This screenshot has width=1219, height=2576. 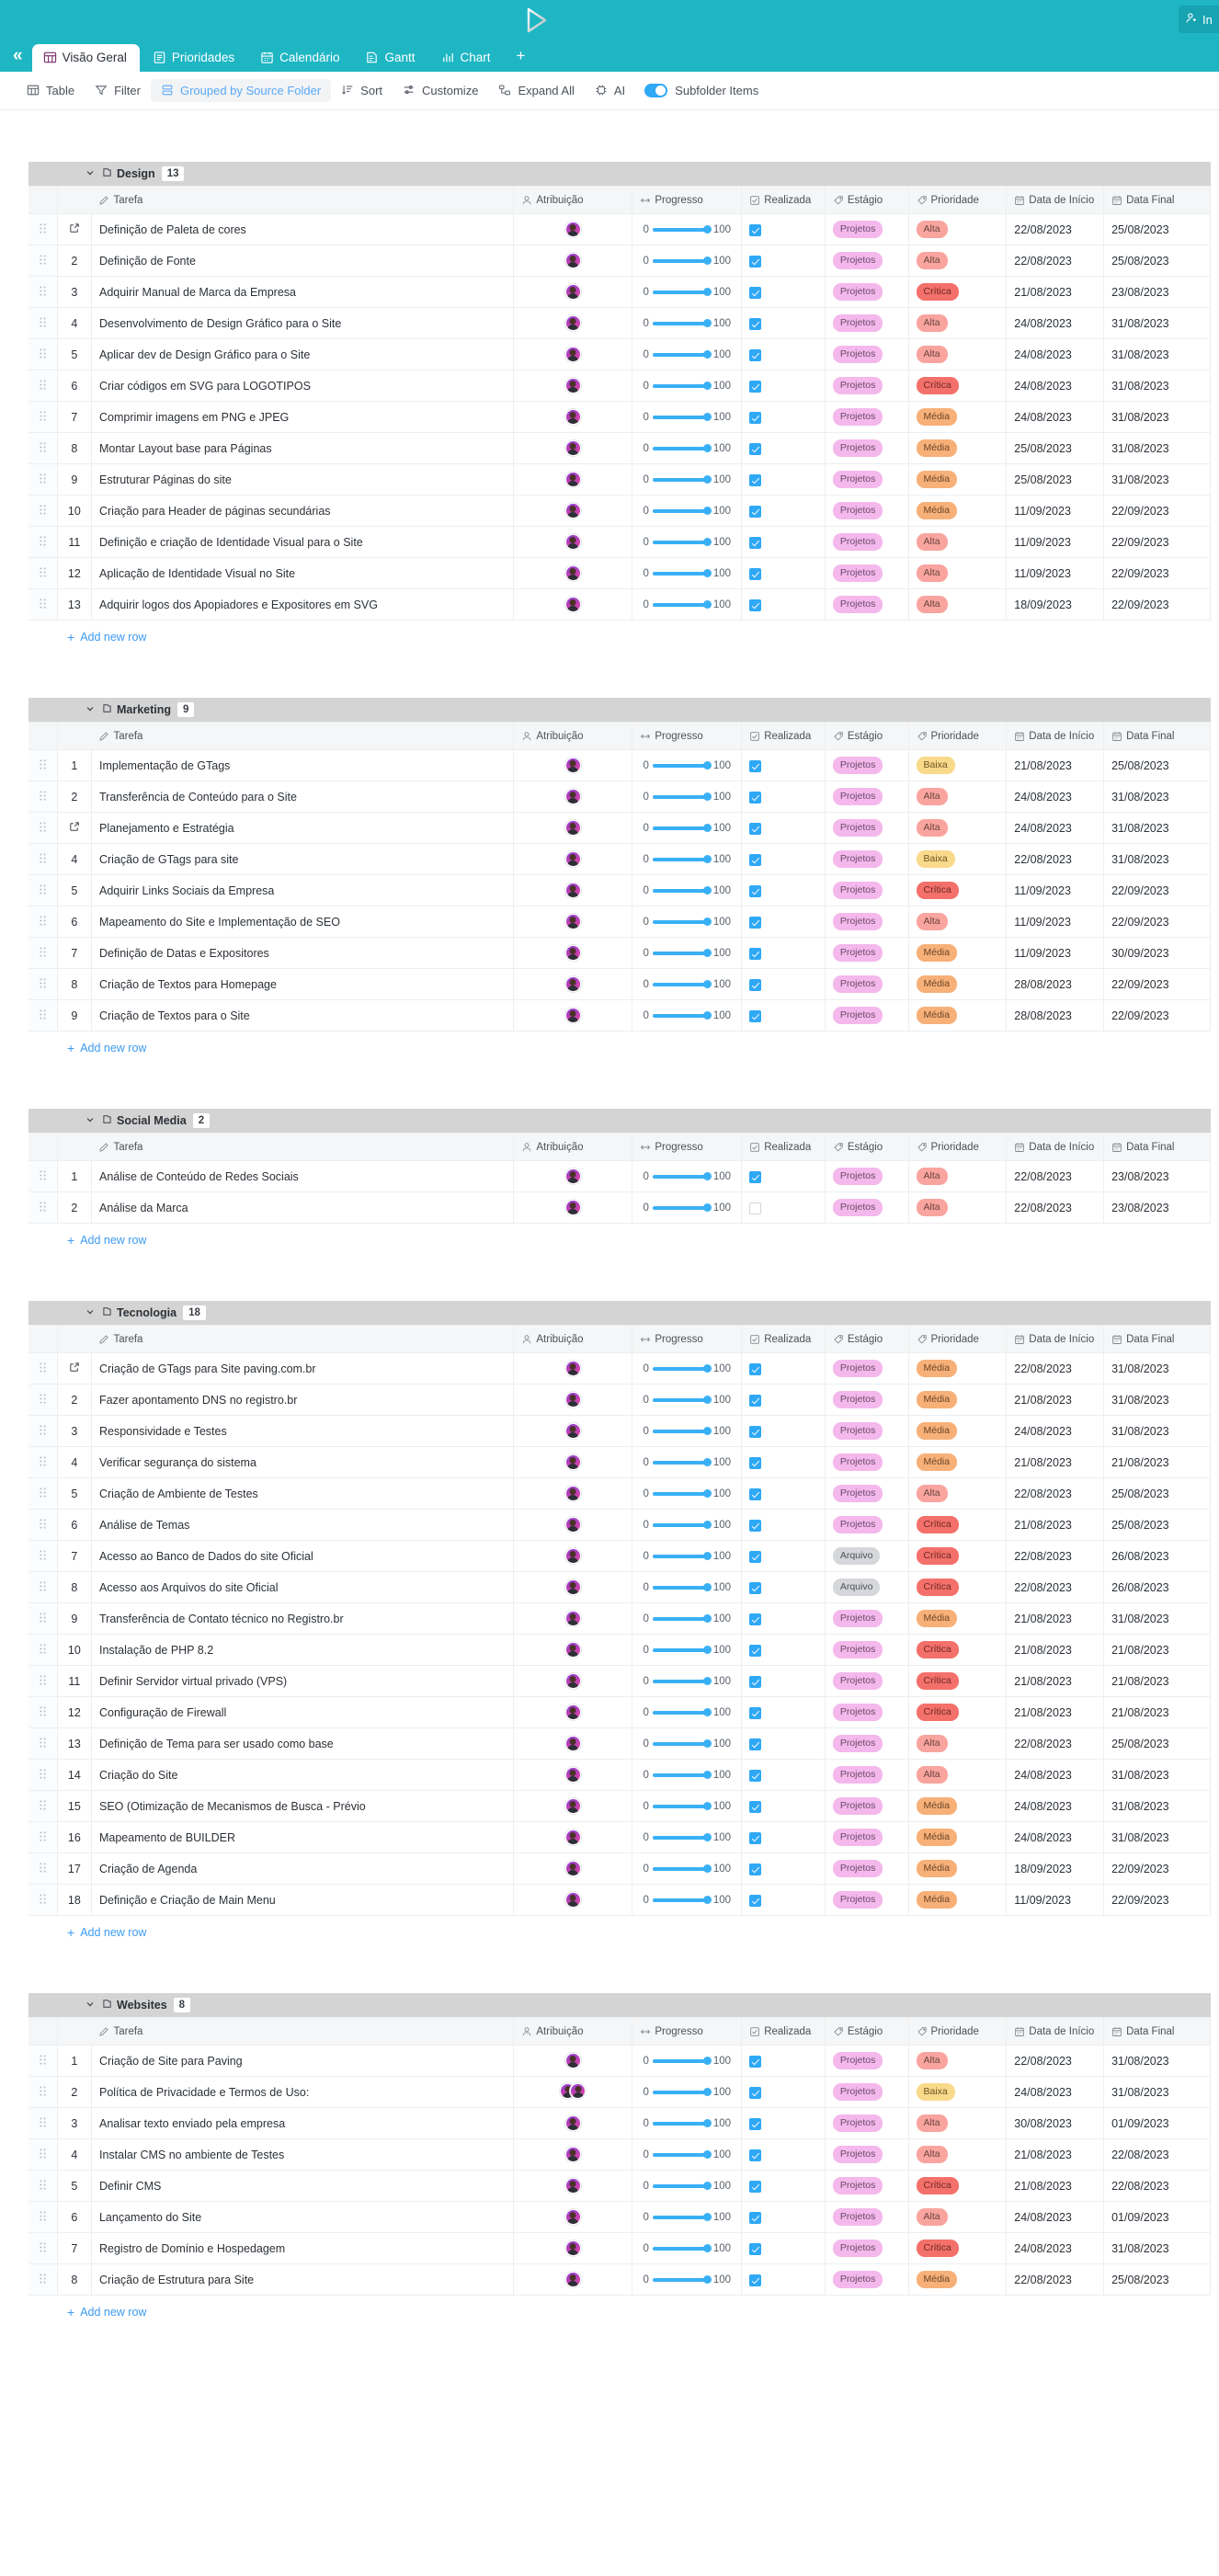 What do you see at coordinates (303, 386) in the screenshot?
I see `cell-task: Criar códigos em SVG para LOGOTIPOS` at bounding box center [303, 386].